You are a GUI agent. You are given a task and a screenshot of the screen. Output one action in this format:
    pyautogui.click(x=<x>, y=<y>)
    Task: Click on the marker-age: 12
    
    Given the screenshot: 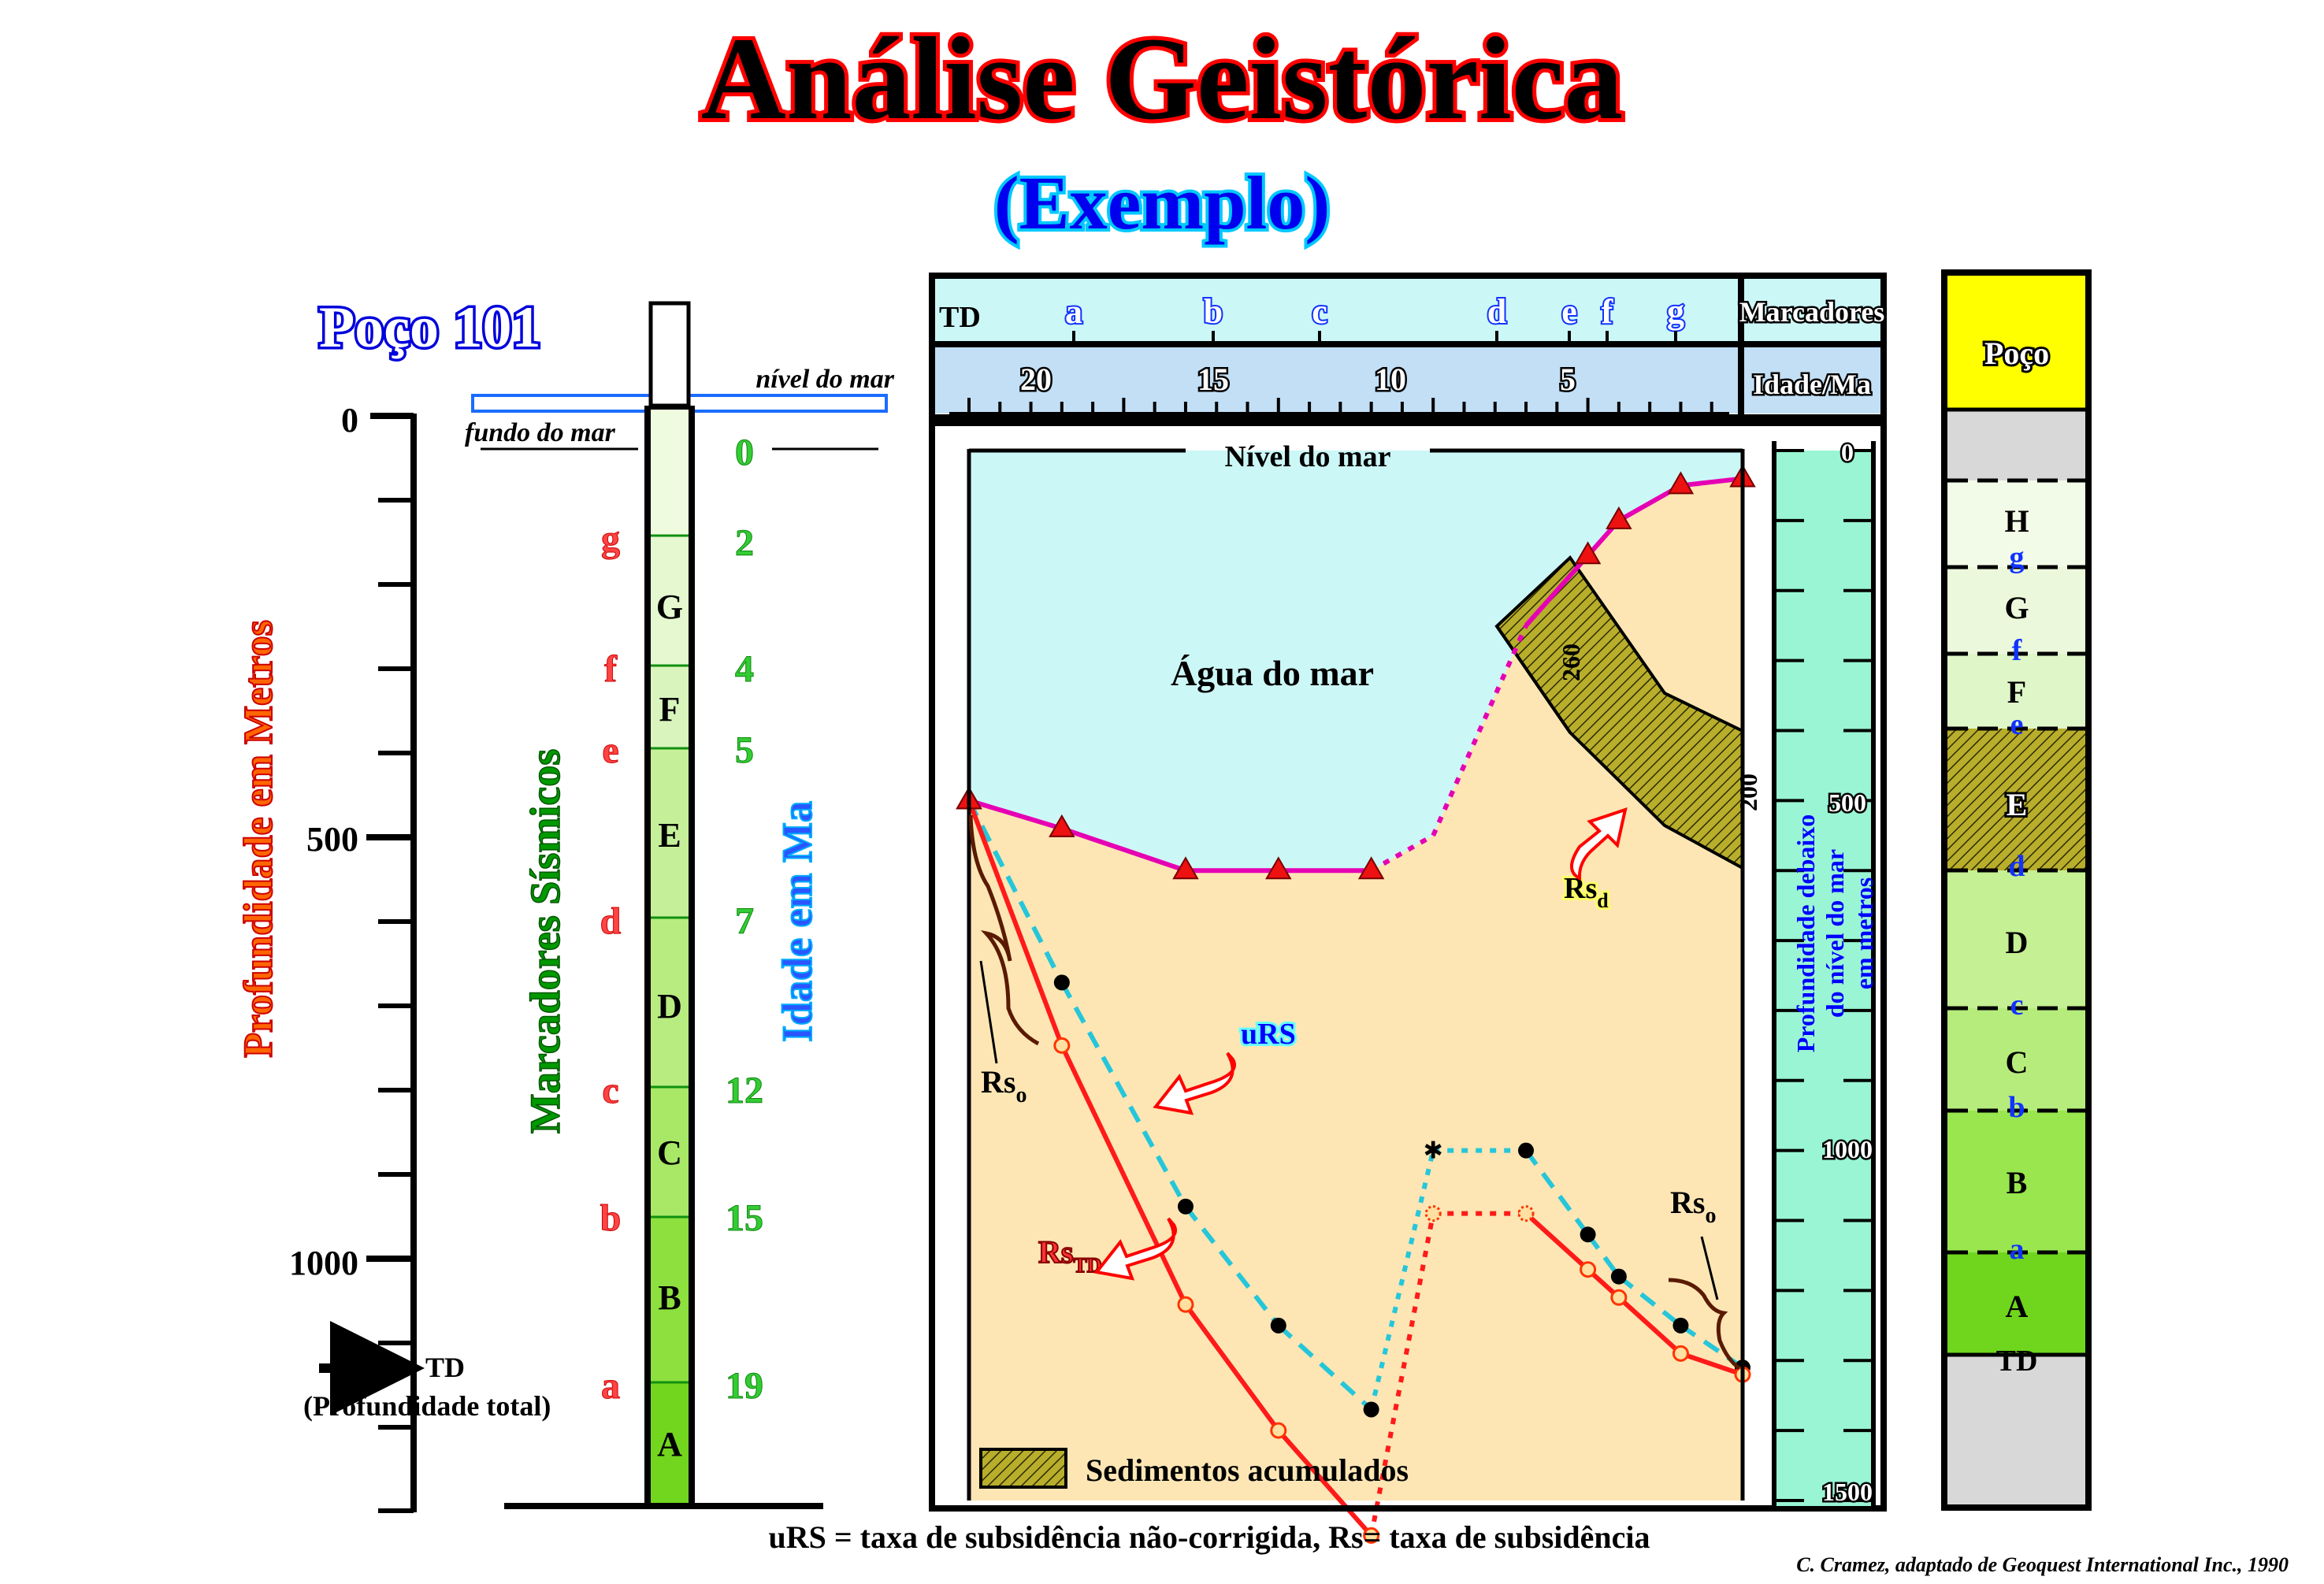 What is the action you would take?
    pyautogui.click(x=744, y=1090)
    